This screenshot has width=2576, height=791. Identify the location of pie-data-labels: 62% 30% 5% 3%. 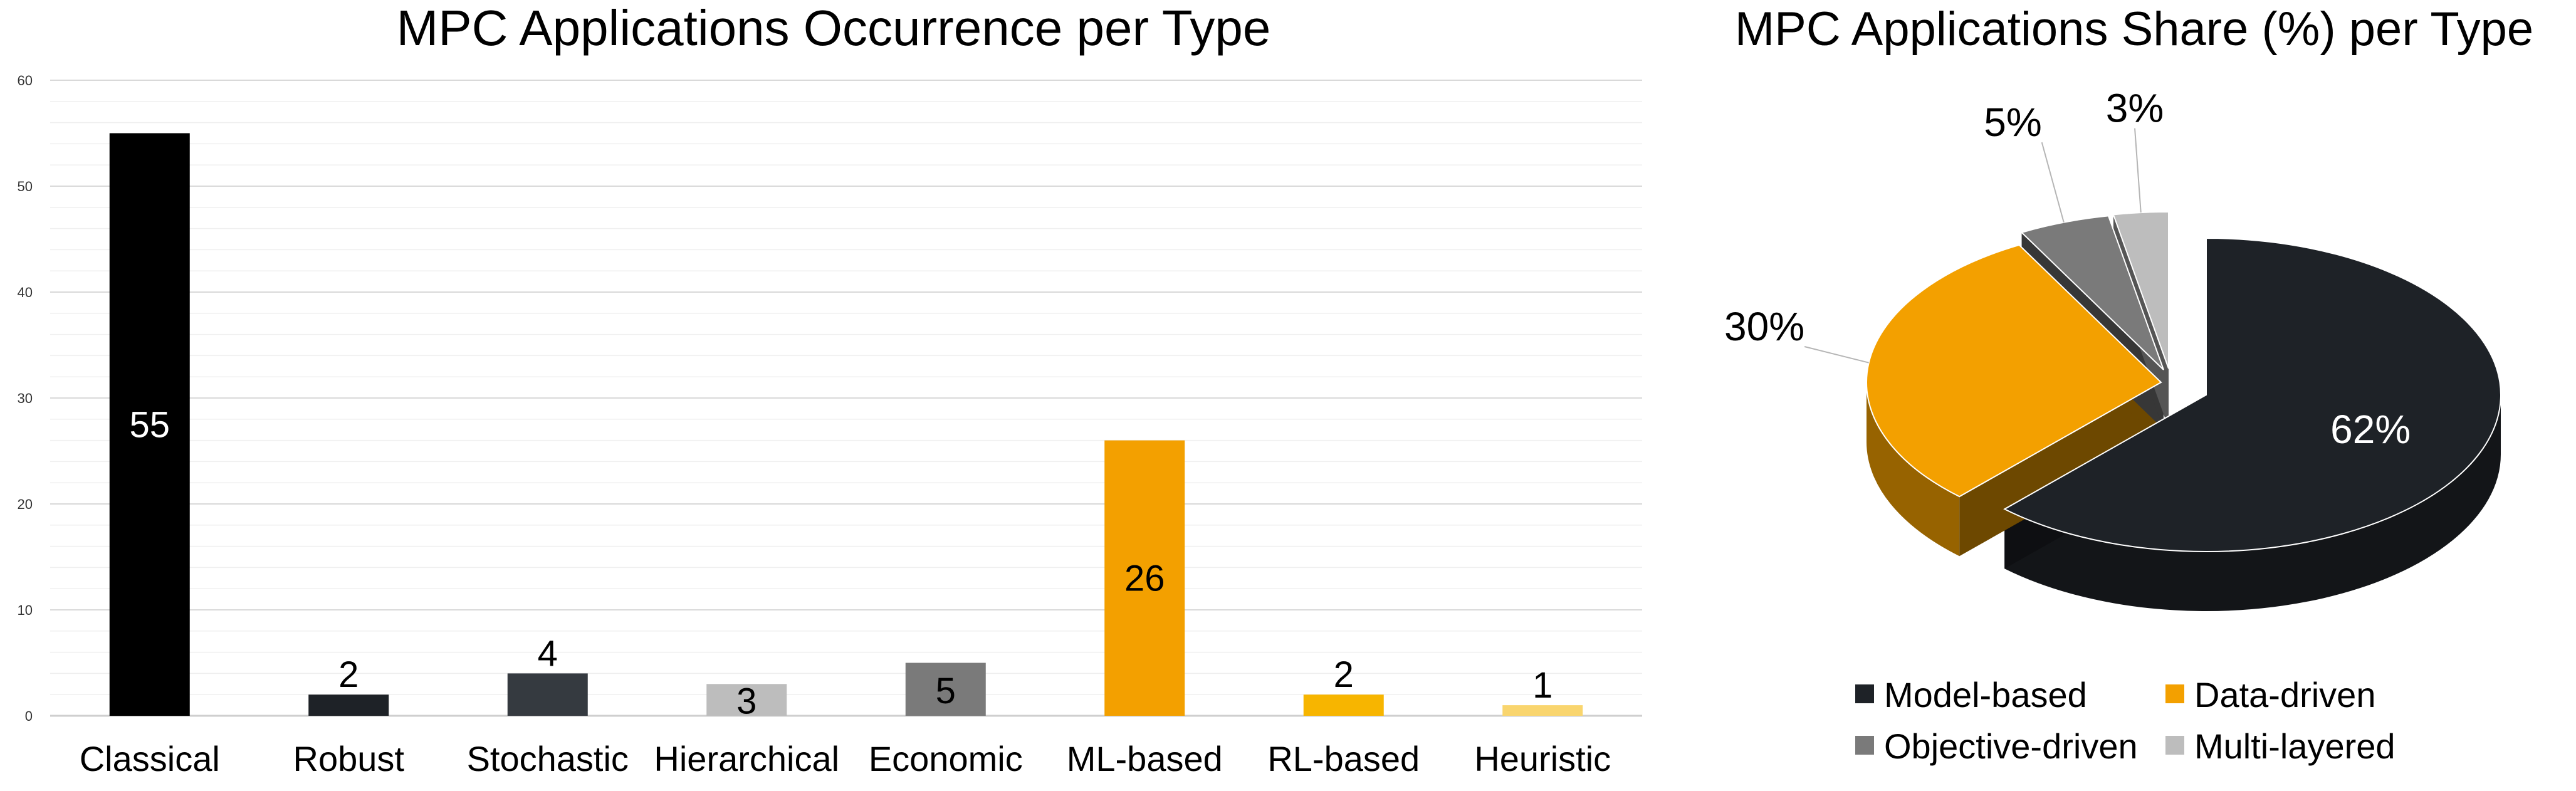
(2067, 269).